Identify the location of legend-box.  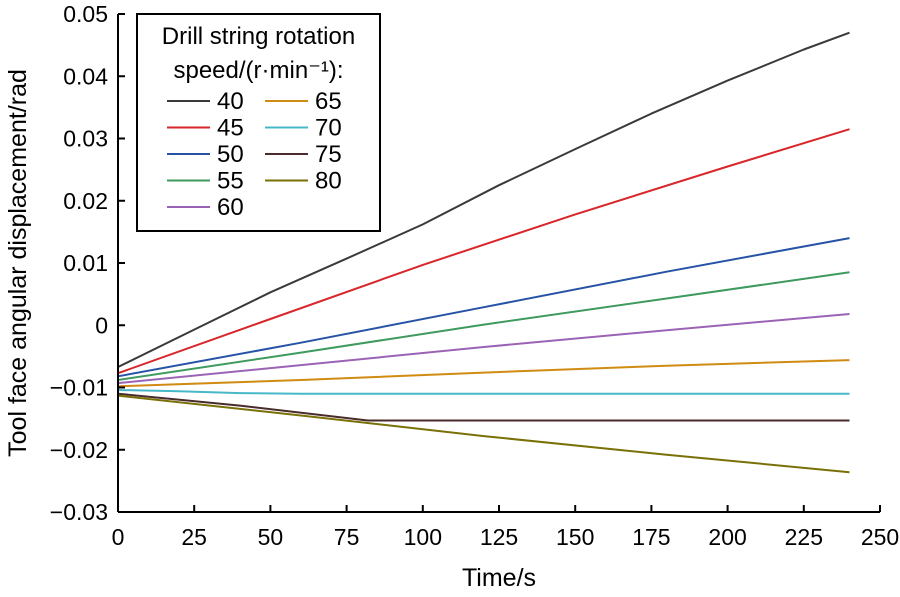
(258, 122).